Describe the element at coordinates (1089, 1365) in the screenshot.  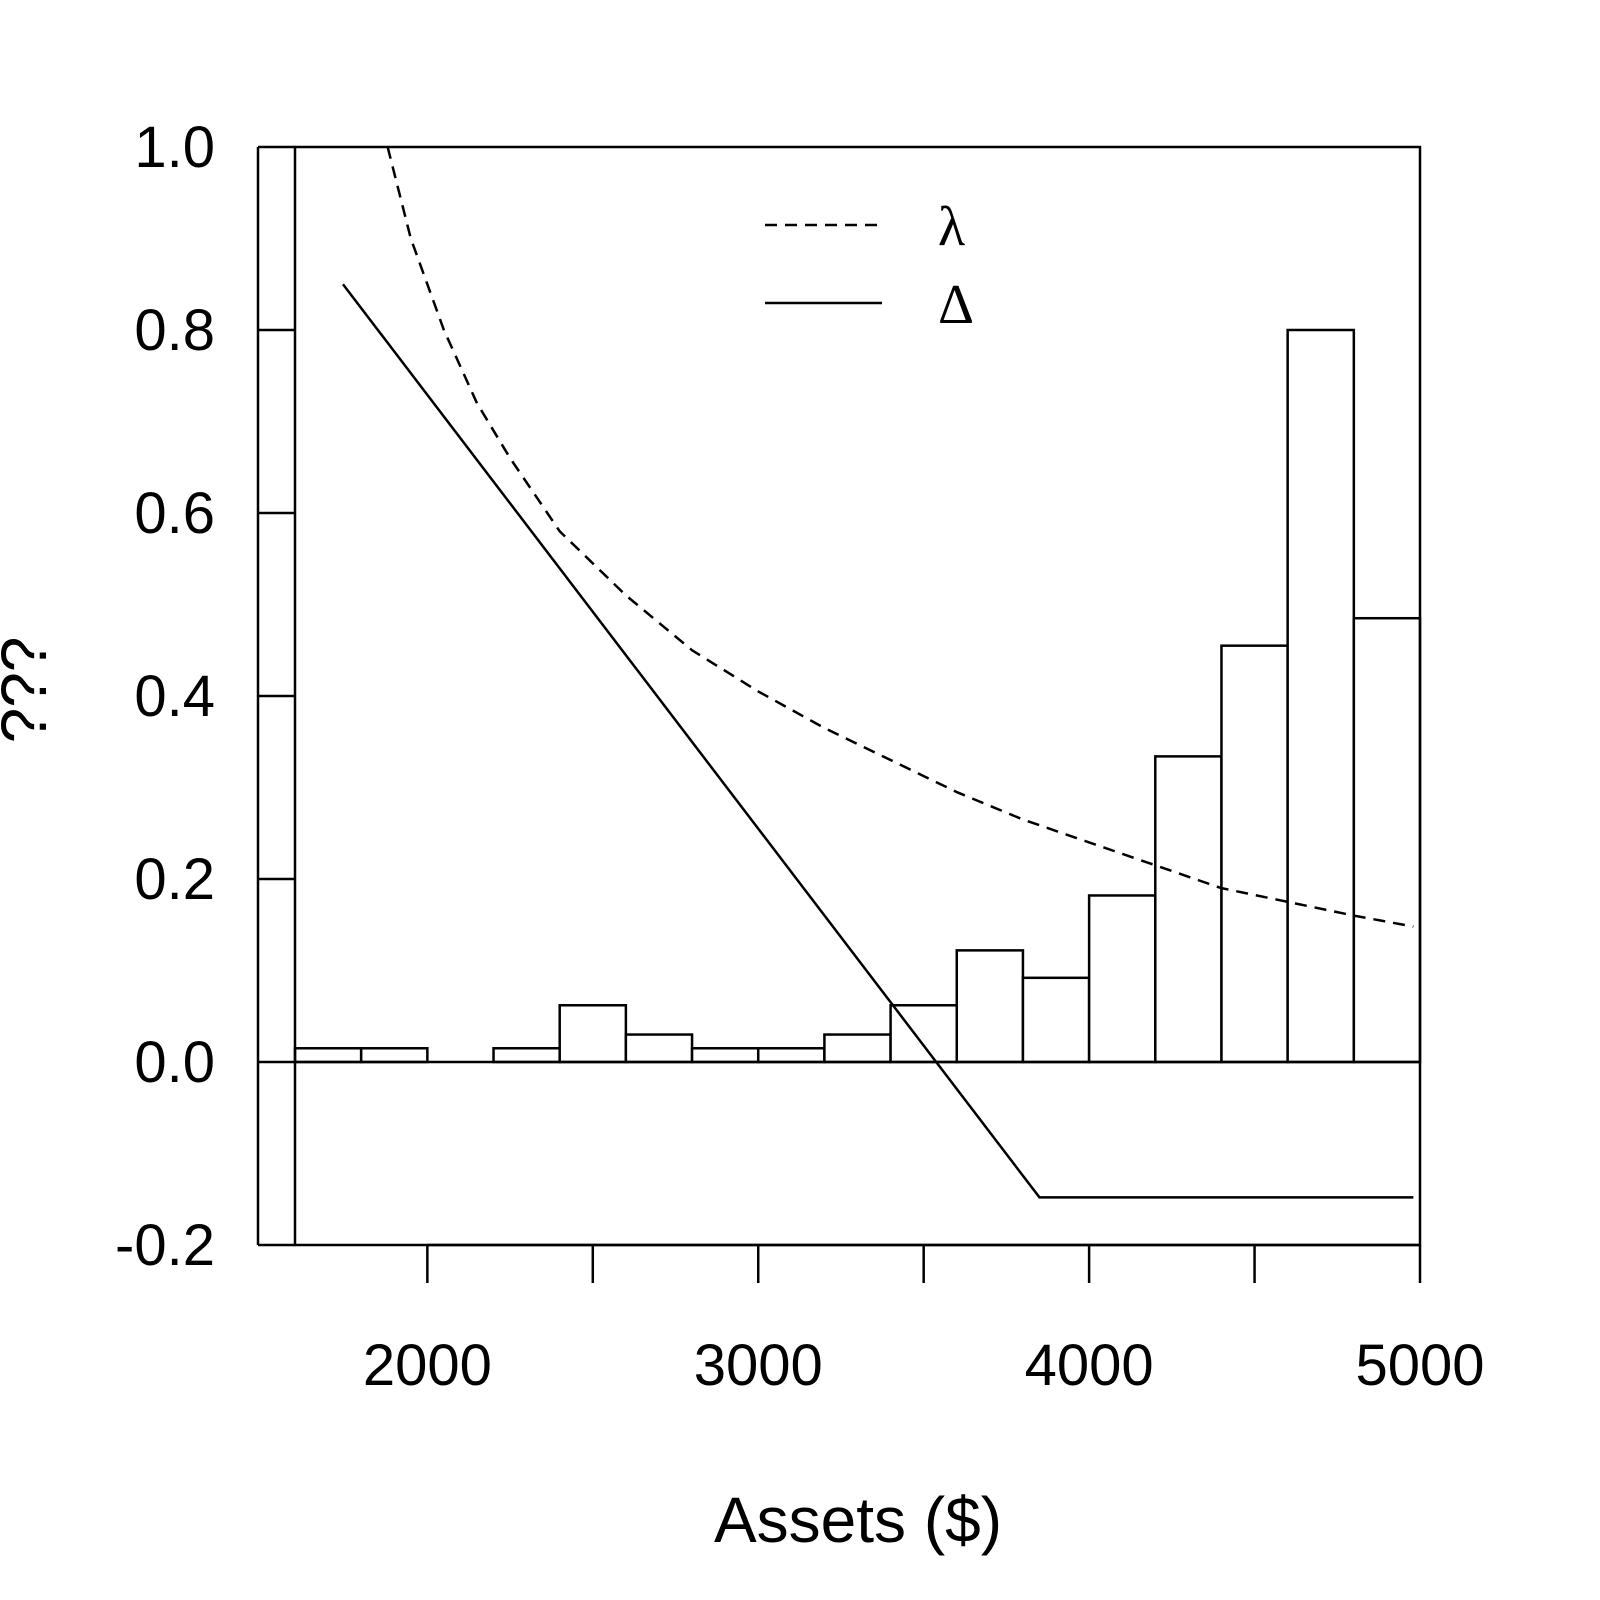
I see `x-tick-label: 4000` at that location.